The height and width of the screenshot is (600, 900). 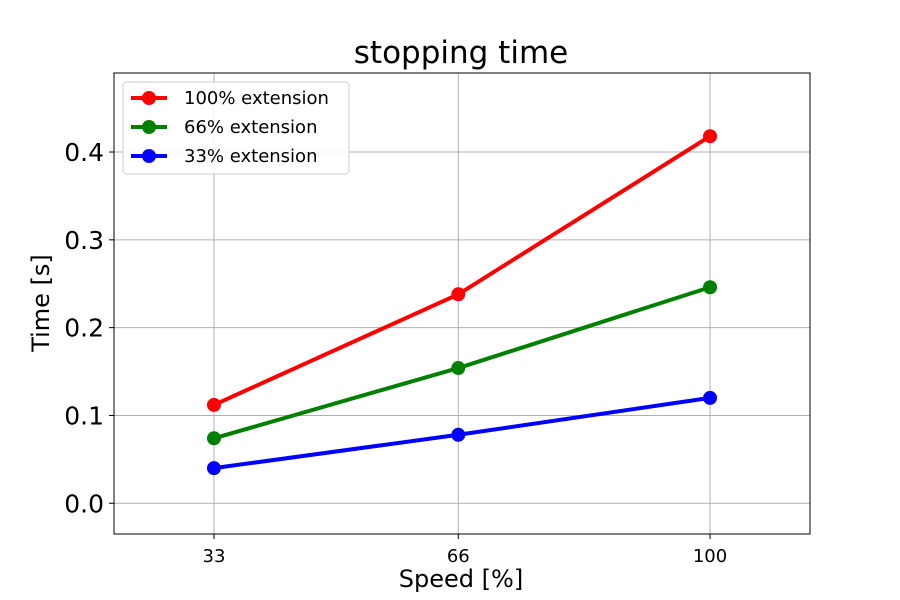 What do you see at coordinates (250, 127) in the screenshot?
I see `legend-label: 66% extension` at bounding box center [250, 127].